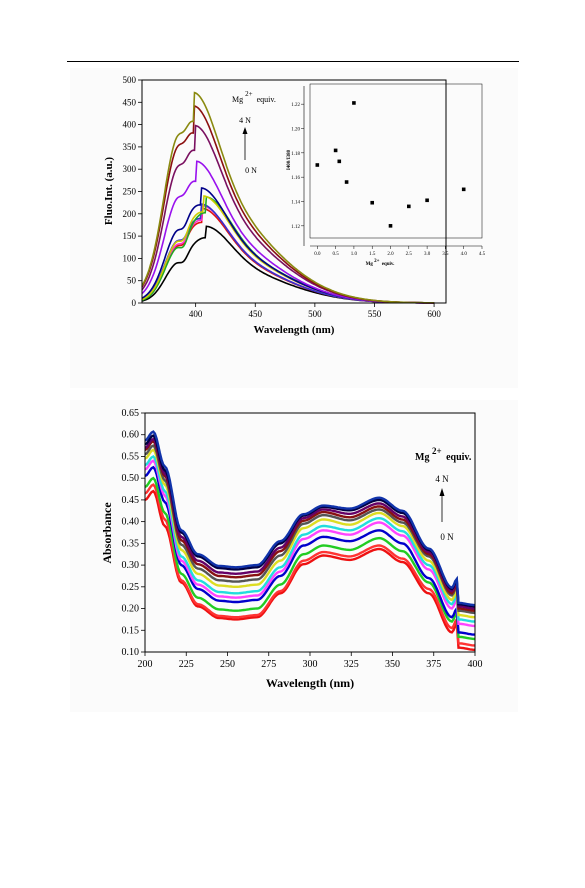 The image size is (585, 888). What do you see at coordinates (131, 456) in the screenshot?
I see `absorbance-y-tick-label: 0.55` at bounding box center [131, 456].